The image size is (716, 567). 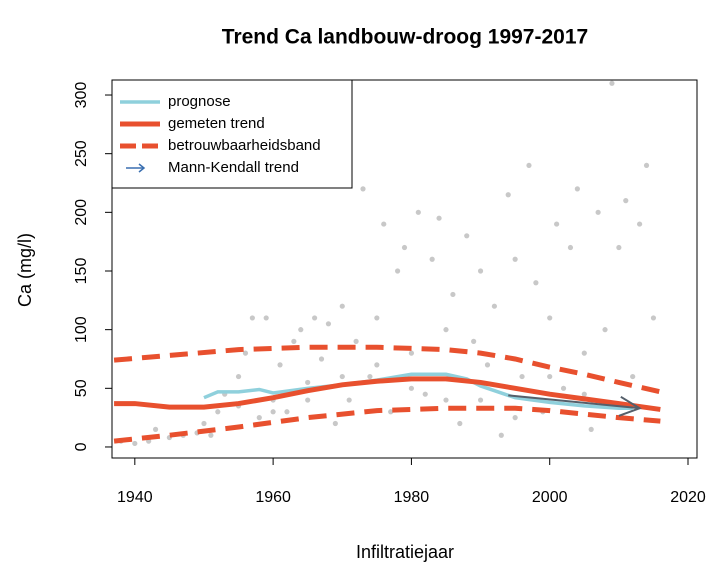 I want to click on y-tick-label: 300, so click(x=81, y=95).